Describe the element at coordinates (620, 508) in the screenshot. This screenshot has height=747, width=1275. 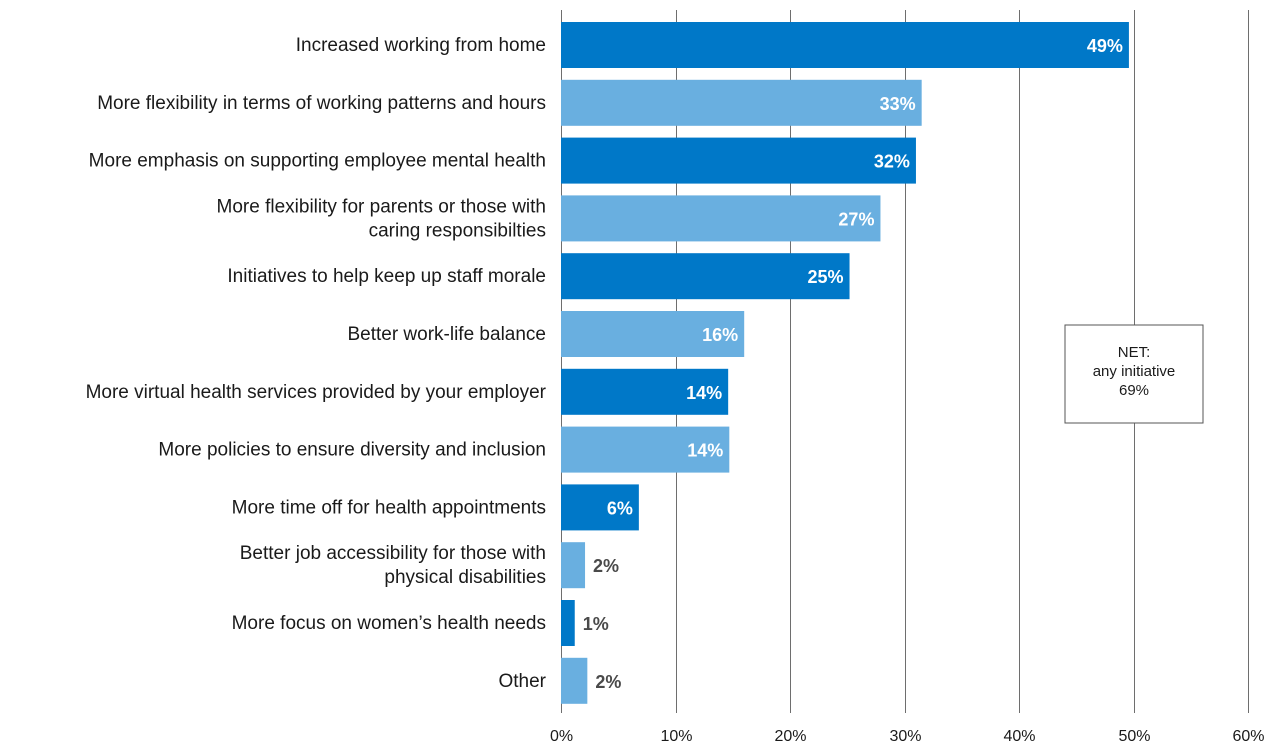
I see `value-label: 6%` at that location.